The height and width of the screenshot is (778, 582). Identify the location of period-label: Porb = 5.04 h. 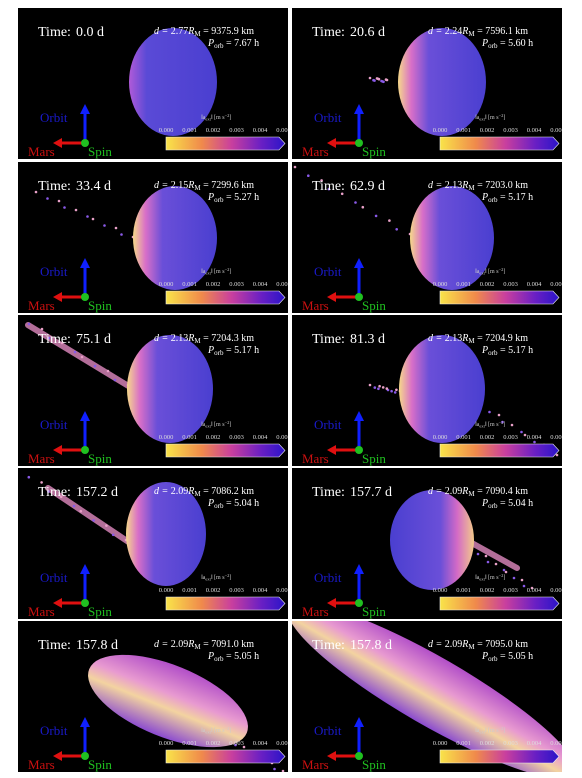
(507, 504).